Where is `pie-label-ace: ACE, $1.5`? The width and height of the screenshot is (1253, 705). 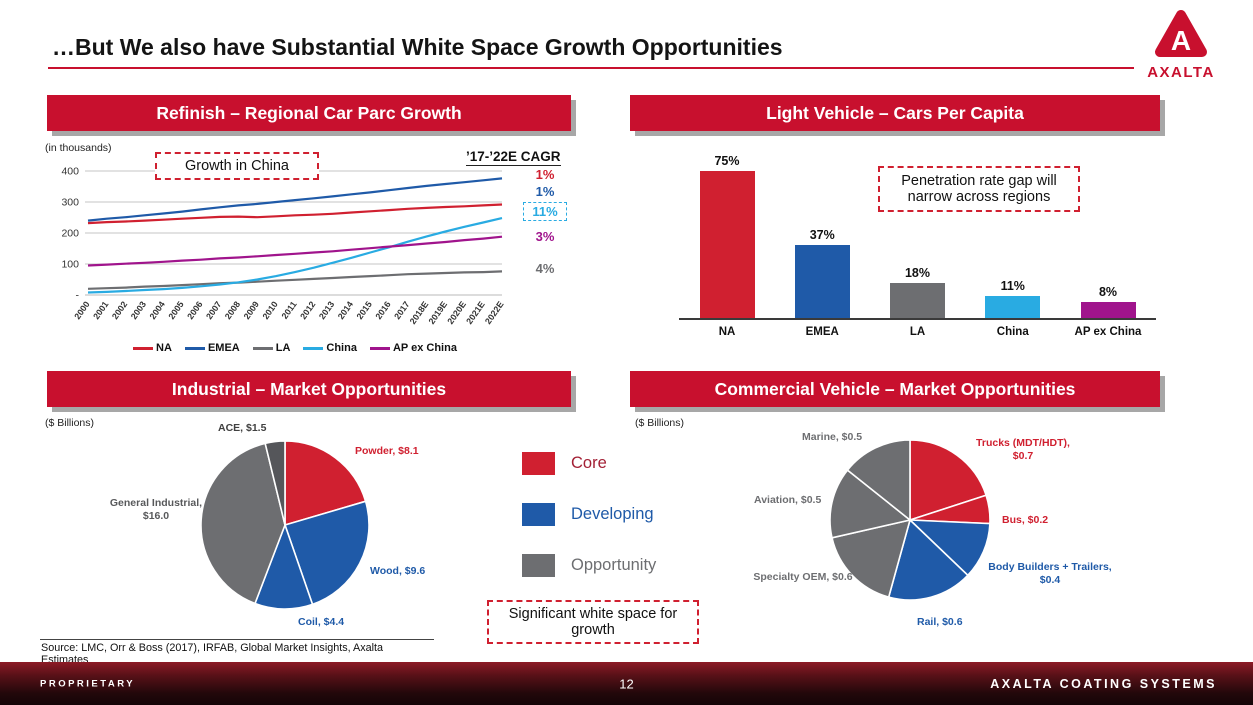 pie-label-ace: ACE, $1.5 is located at coordinates (242, 428).